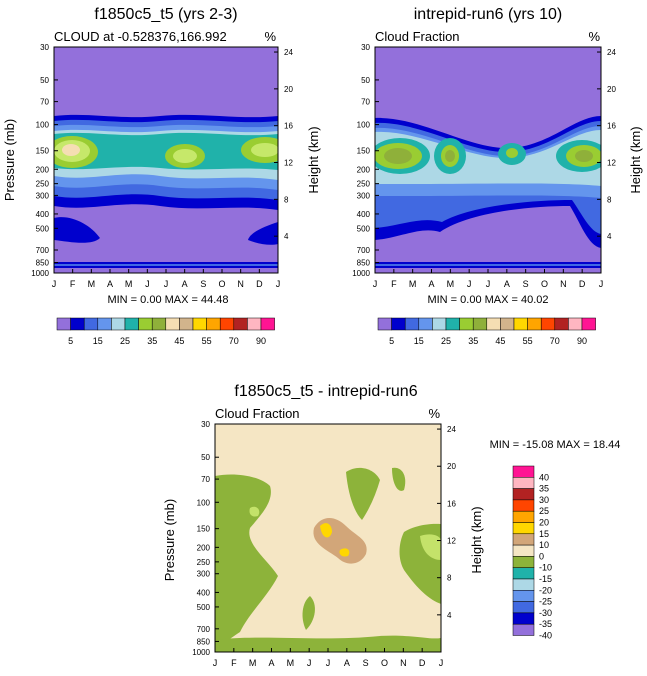 The width and height of the screenshot is (647, 676). What do you see at coordinates (488, 14) in the screenshot?
I see `panel-2-title: intrepid-run6 (yrs 10)` at bounding box center [488, 14].